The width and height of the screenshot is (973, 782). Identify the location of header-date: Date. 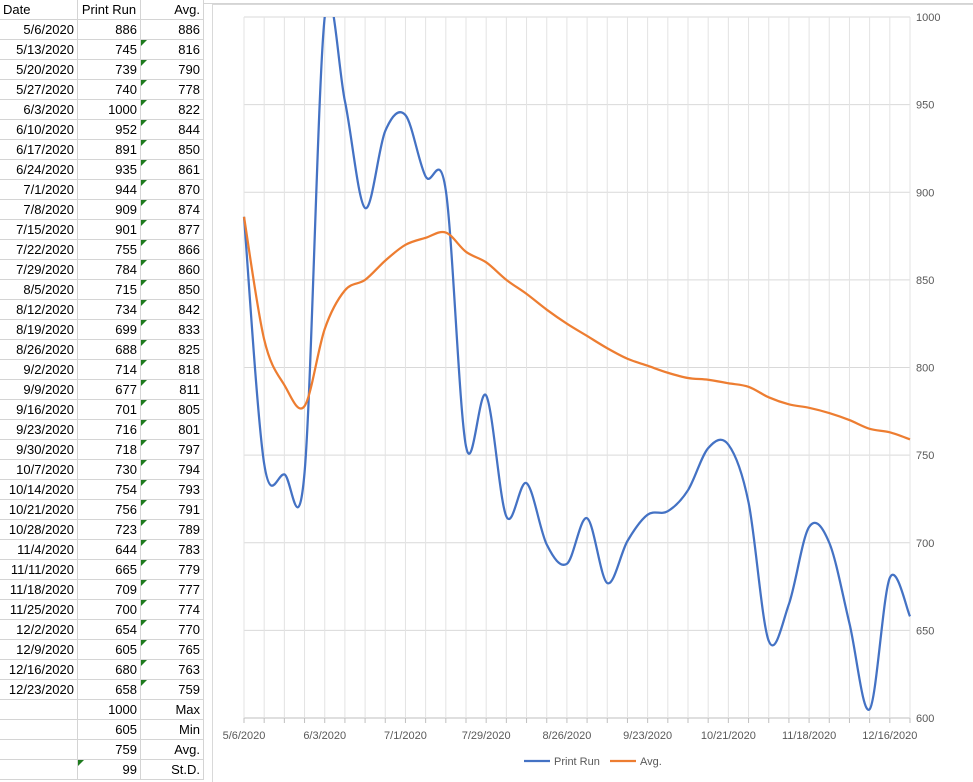
(39, 10).